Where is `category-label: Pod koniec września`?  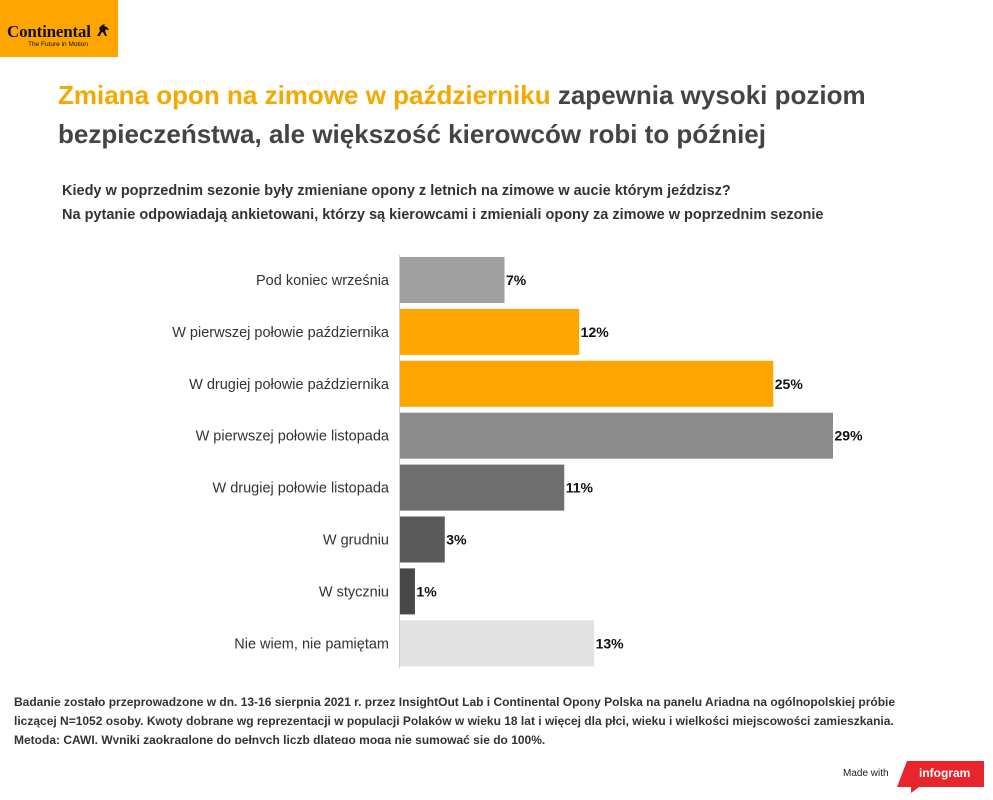 category-label: Pod koniec września is located at coordinates (323, 281).